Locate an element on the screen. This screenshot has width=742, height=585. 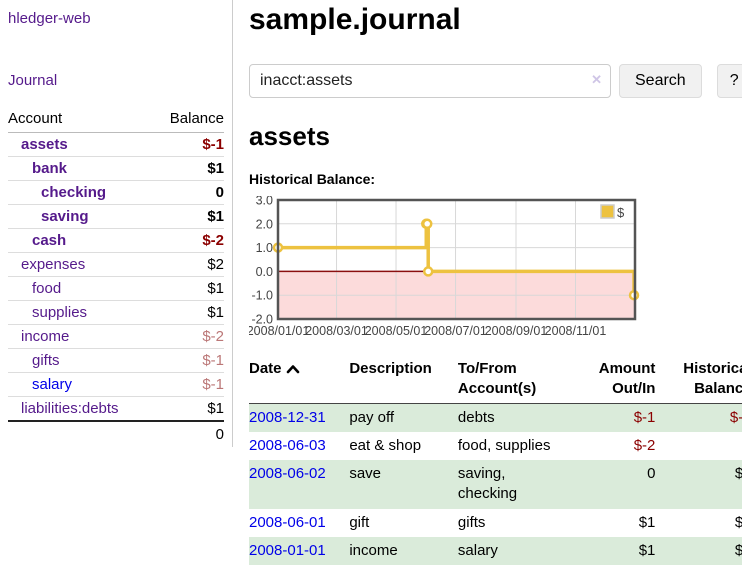
account-name-cell: saving is located at coordinates (80, 216).